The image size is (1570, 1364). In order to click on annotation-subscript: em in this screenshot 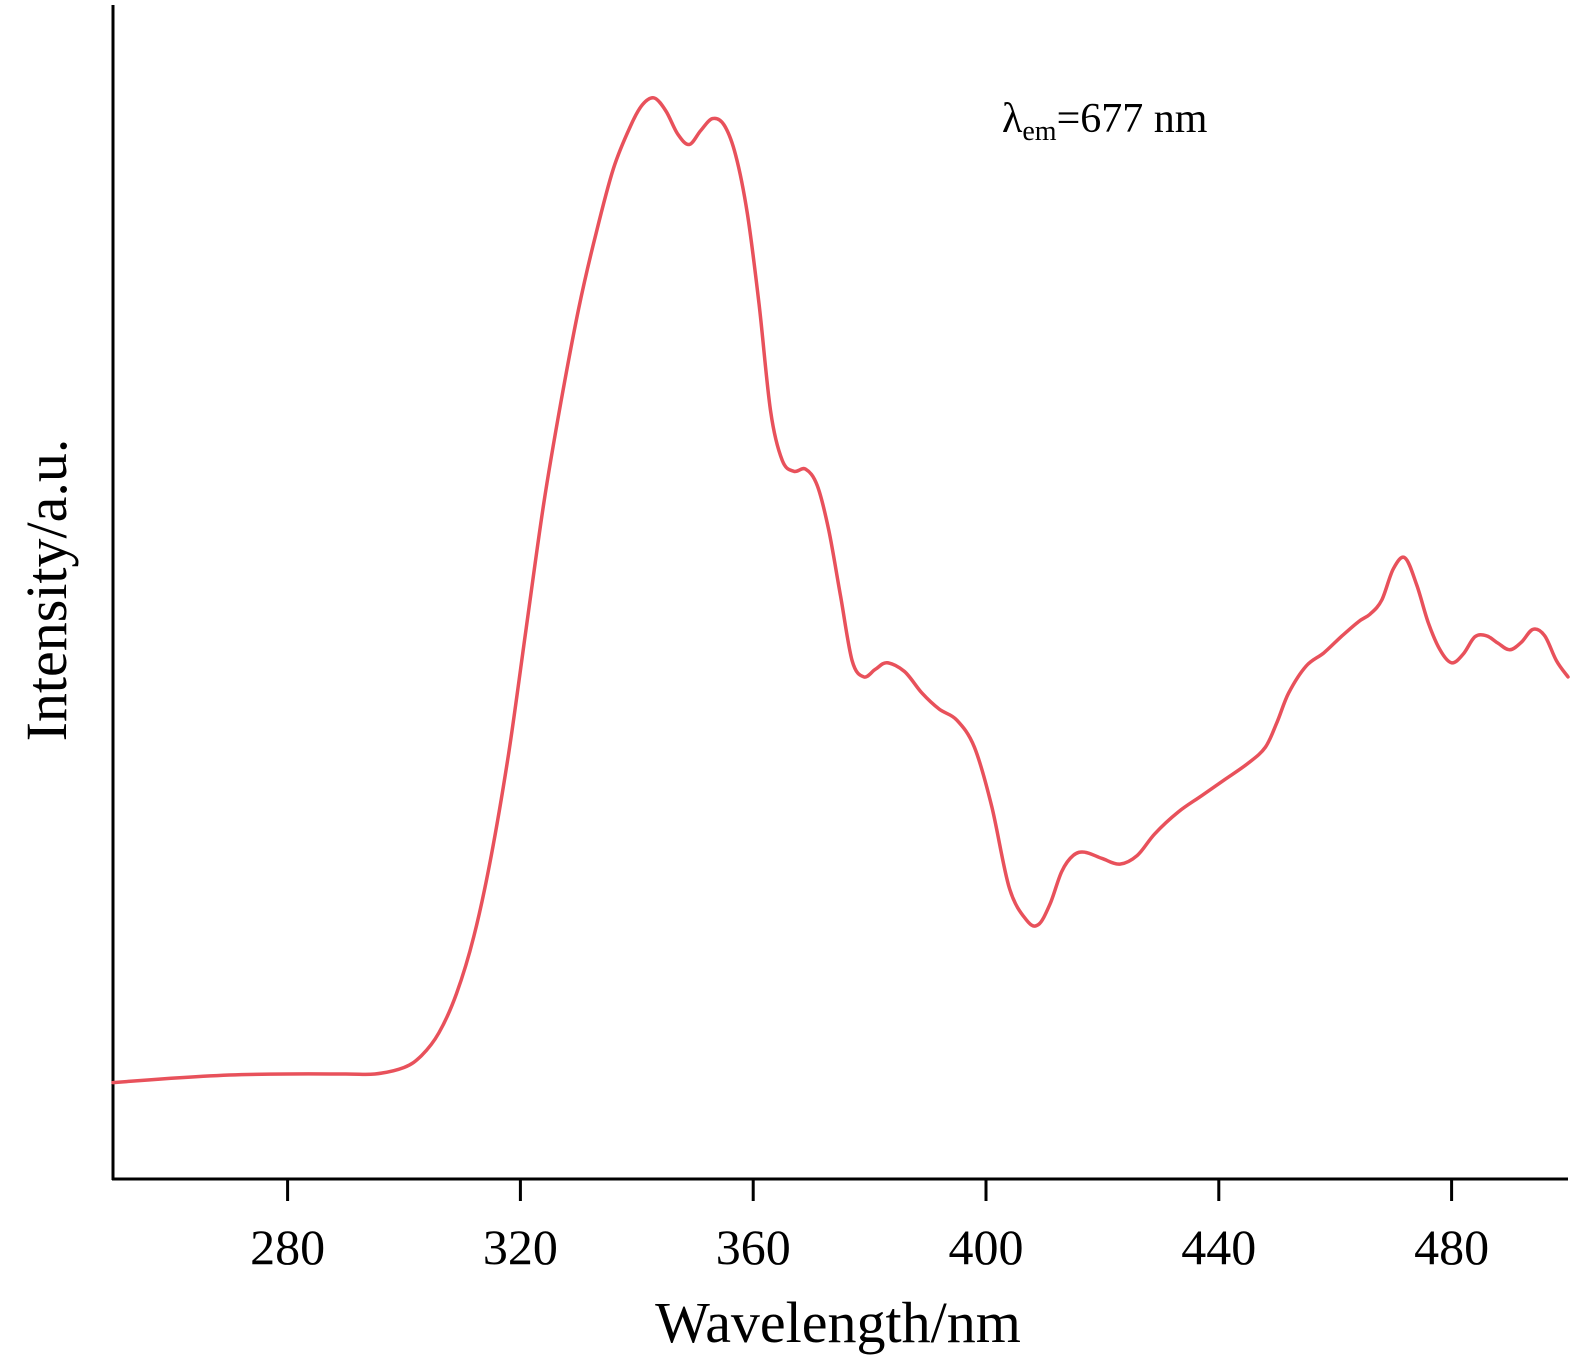, I will do `click(1039, 131)`.